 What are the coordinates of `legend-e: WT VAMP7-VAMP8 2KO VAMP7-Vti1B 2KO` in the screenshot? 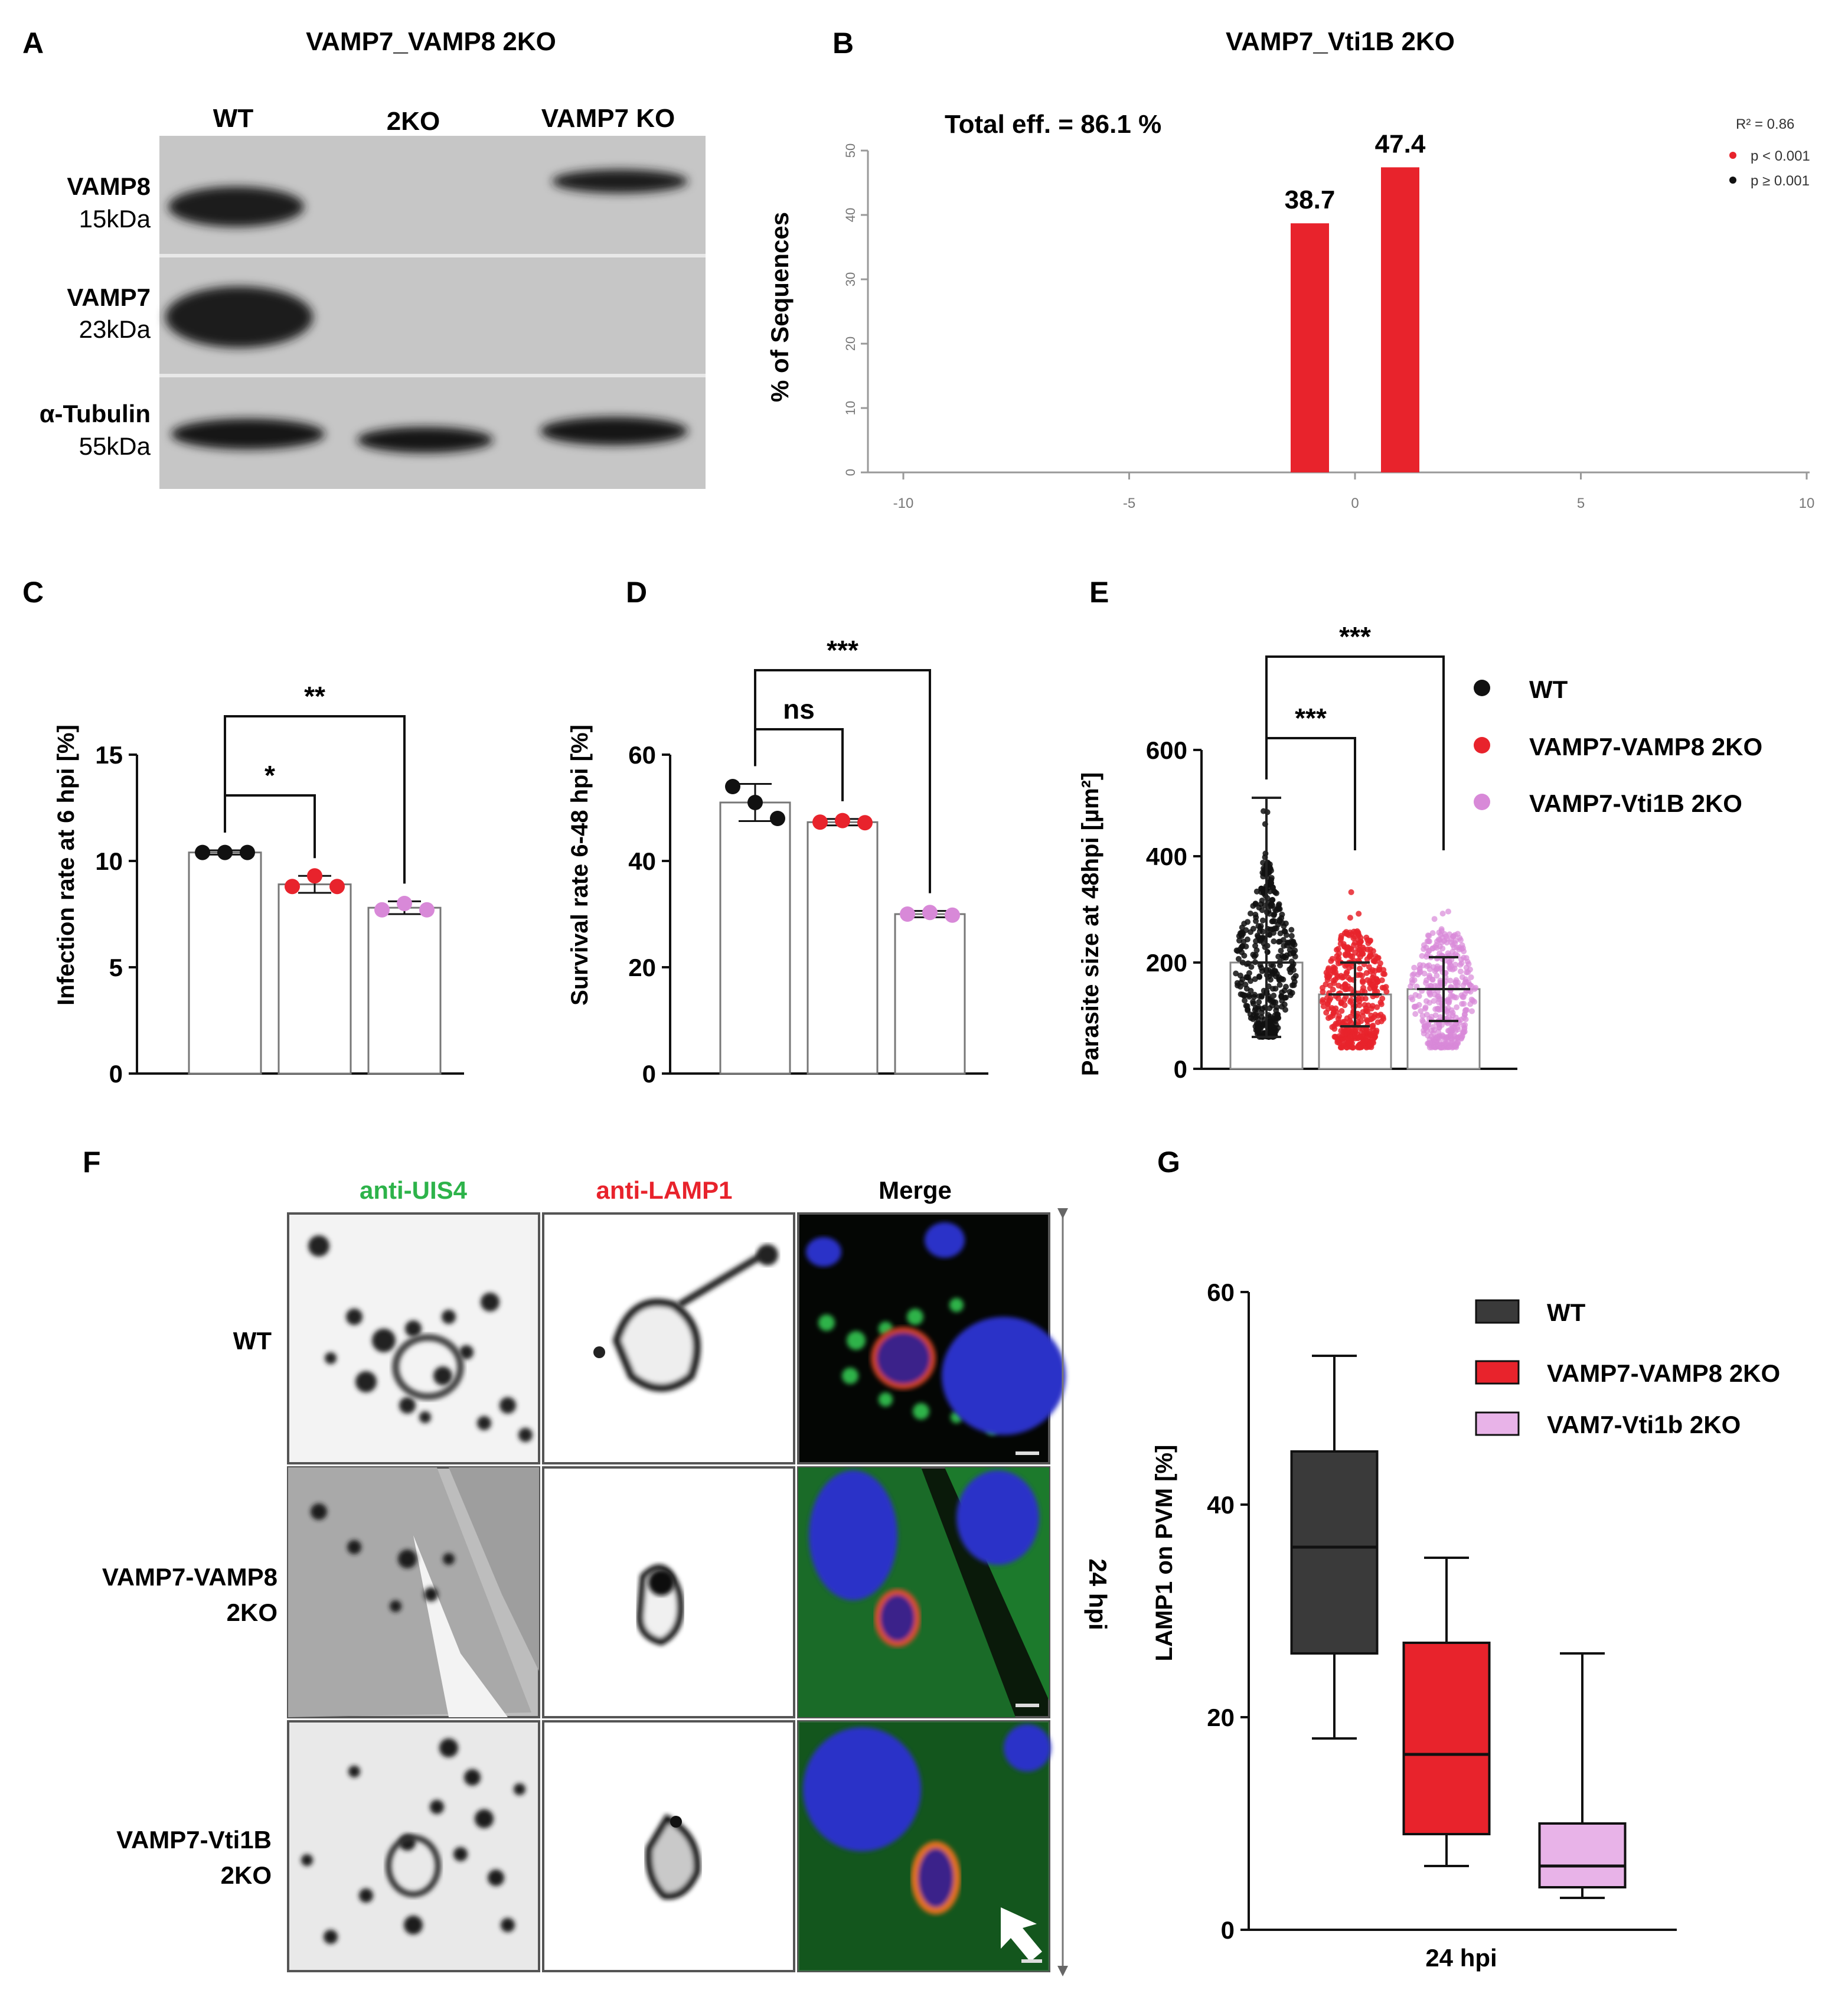 It's located at (1618, 746).